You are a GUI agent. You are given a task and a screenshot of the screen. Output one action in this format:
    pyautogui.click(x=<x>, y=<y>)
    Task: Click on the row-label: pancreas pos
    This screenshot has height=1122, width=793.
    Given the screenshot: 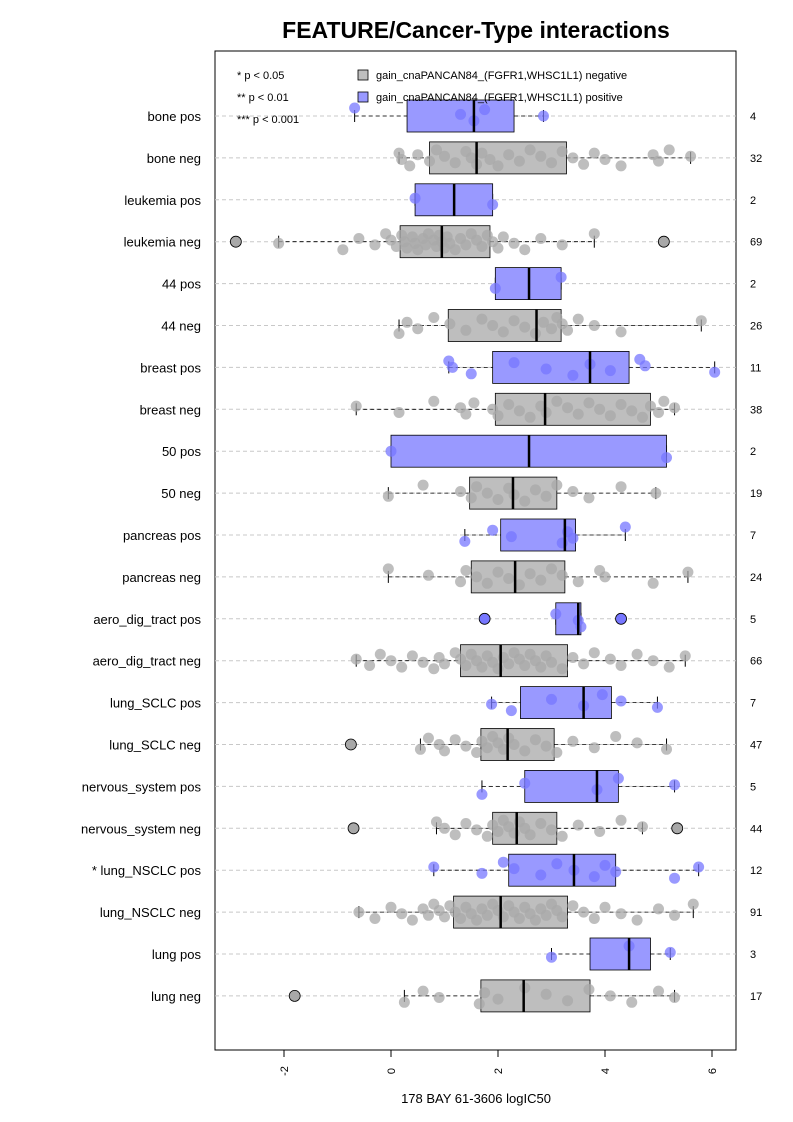 What is the action you would take?
    pyautogui.click(x=162, y=535)
    